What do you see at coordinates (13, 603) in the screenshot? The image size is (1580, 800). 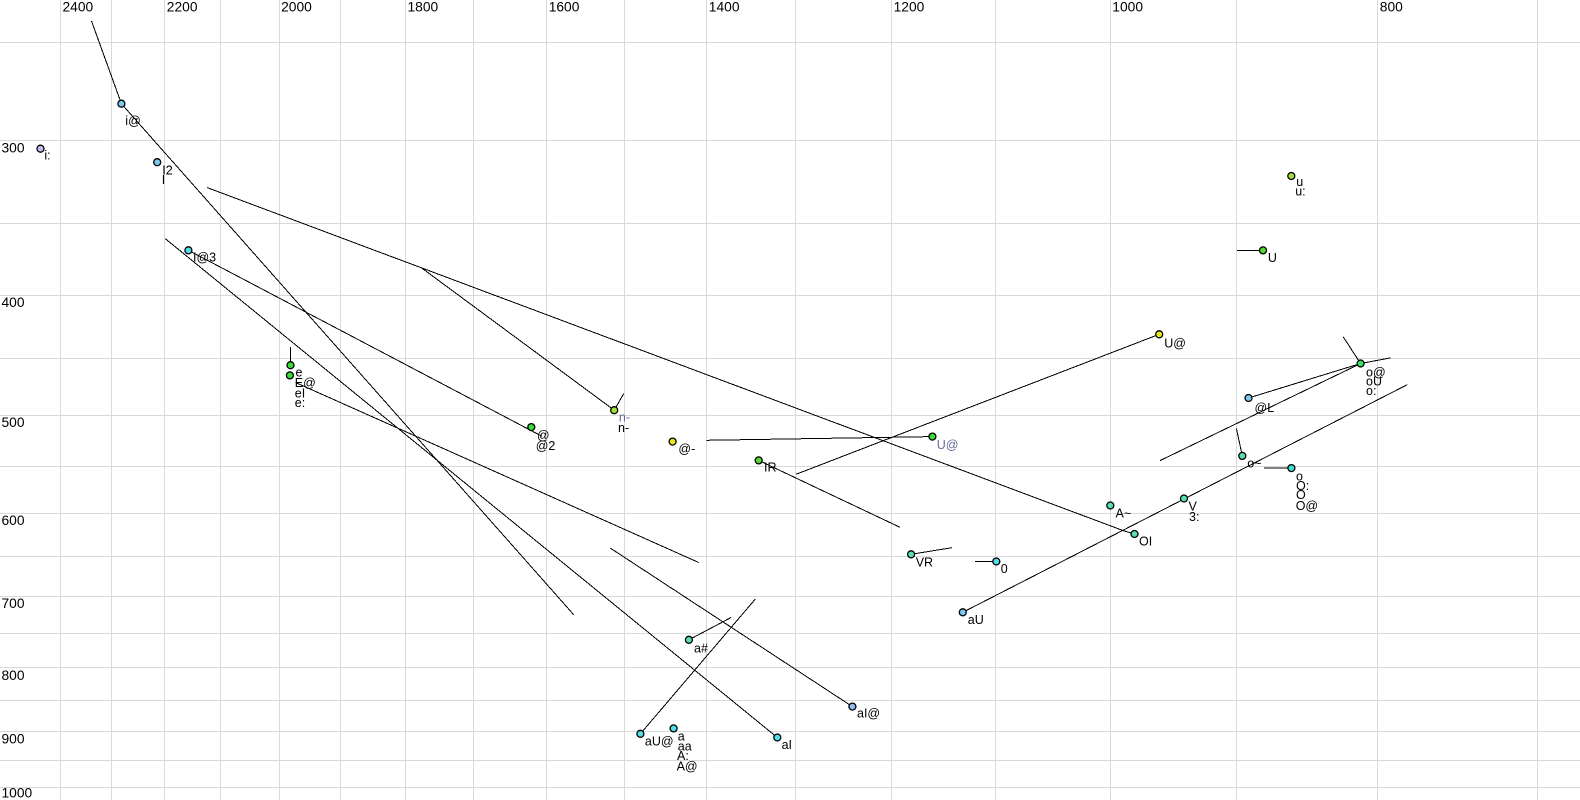 I see `svg-text: 700` at bounding box center [13, 603].